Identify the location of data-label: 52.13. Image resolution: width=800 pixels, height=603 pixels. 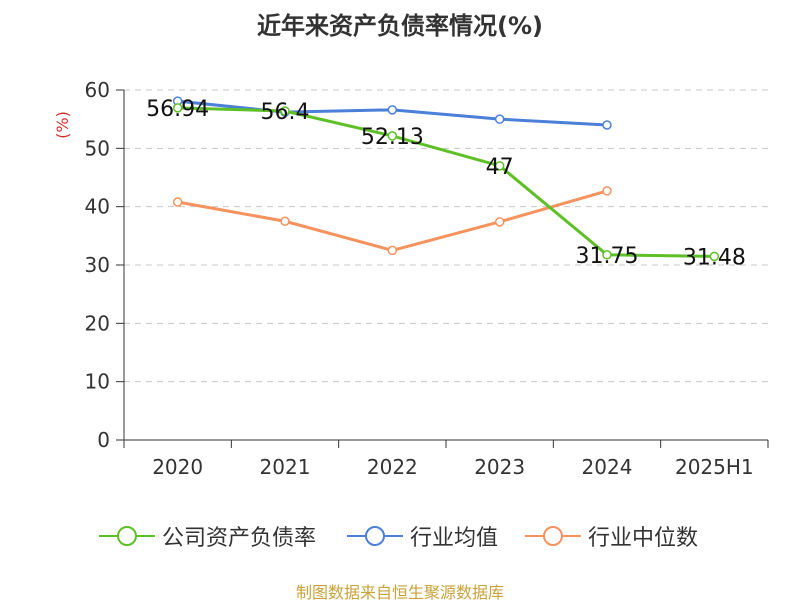
(392, 137).